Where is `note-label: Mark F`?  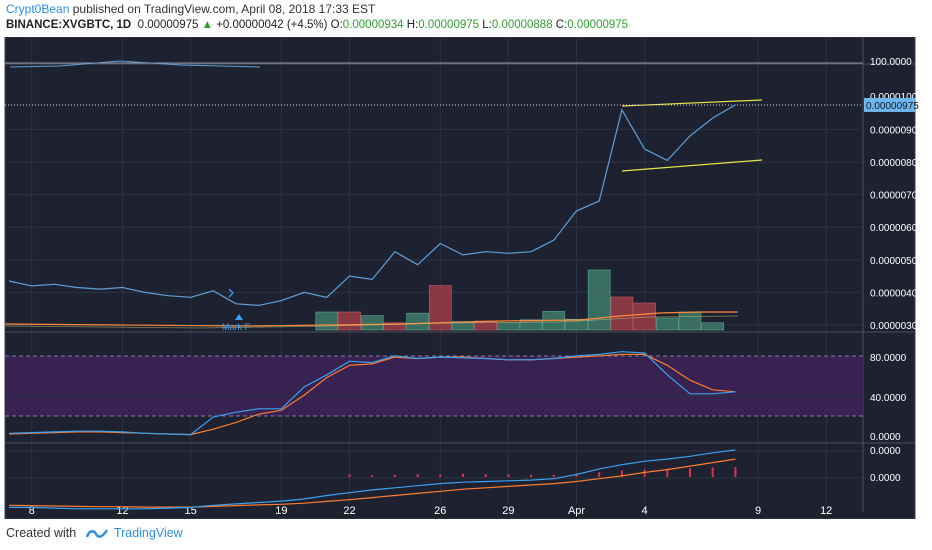
note-label: Mark F is located at coordinates (236, 327).